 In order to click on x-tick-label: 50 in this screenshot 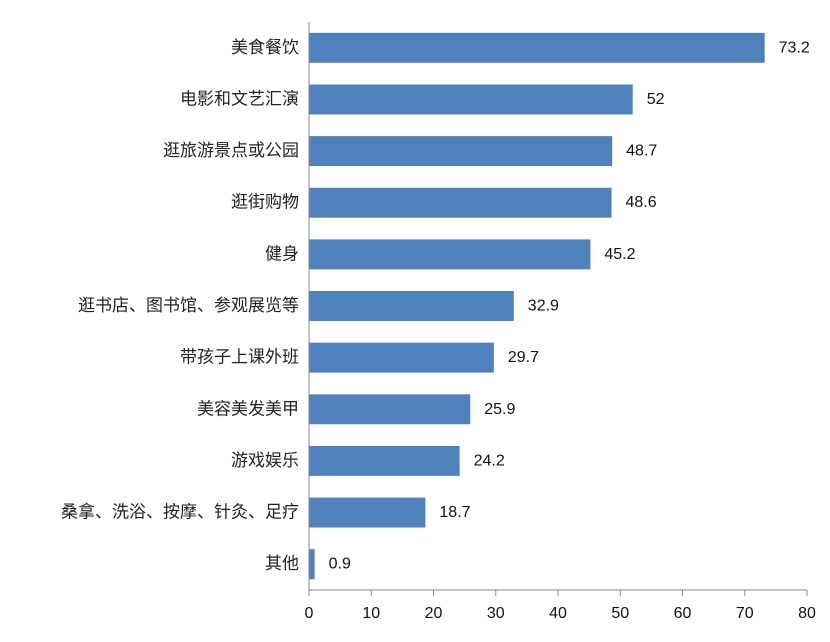, I will do `click(620, 613)`.